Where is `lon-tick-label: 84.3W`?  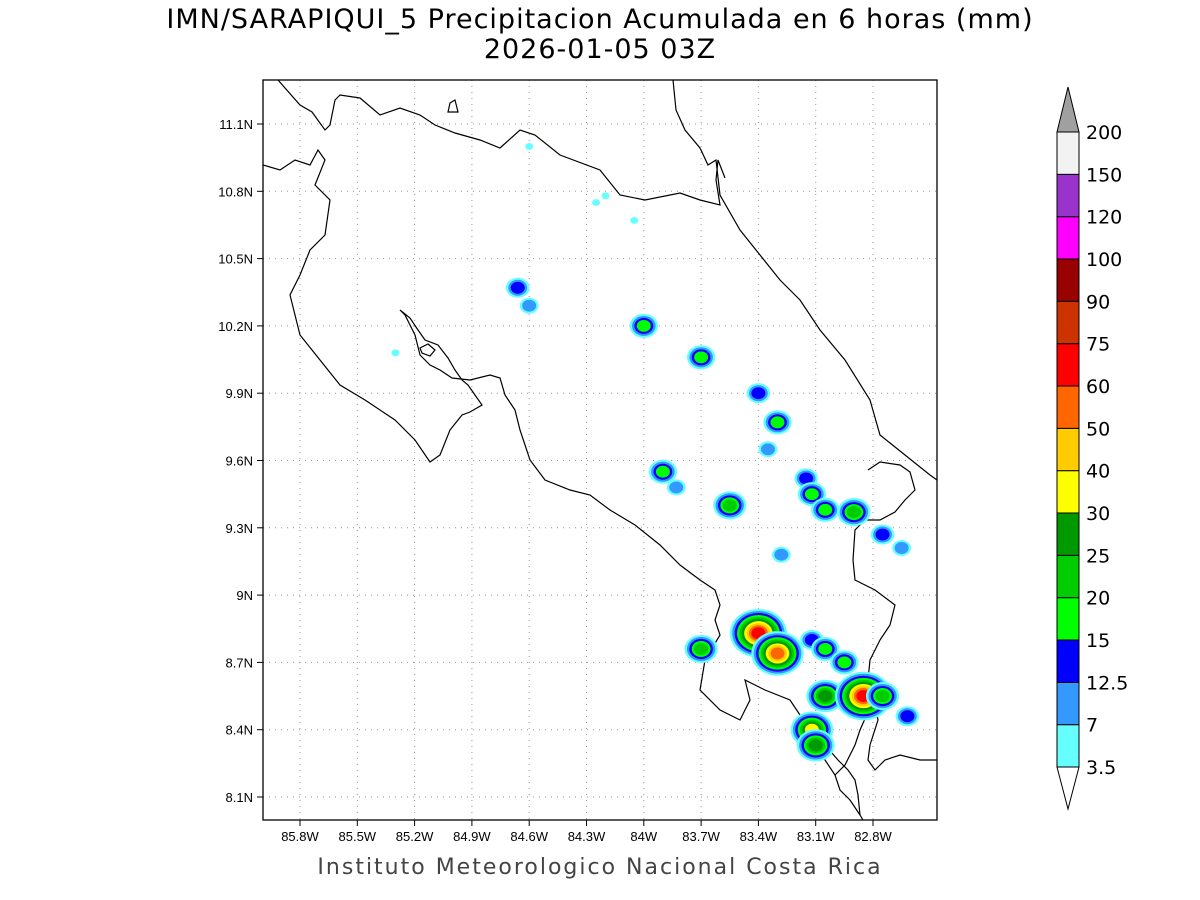 lon-tick-label: 84.3W is located at coordinates (587, 836).